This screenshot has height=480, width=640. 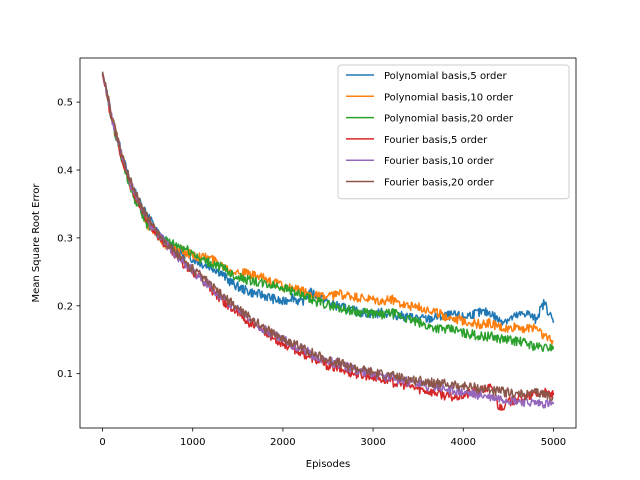 What do you see at coordinates (332, 438) in the screenshot?
I see `x-axis-ticks: 0 1000 2000 3000 4000 5000` at bounding box center [332, 438].